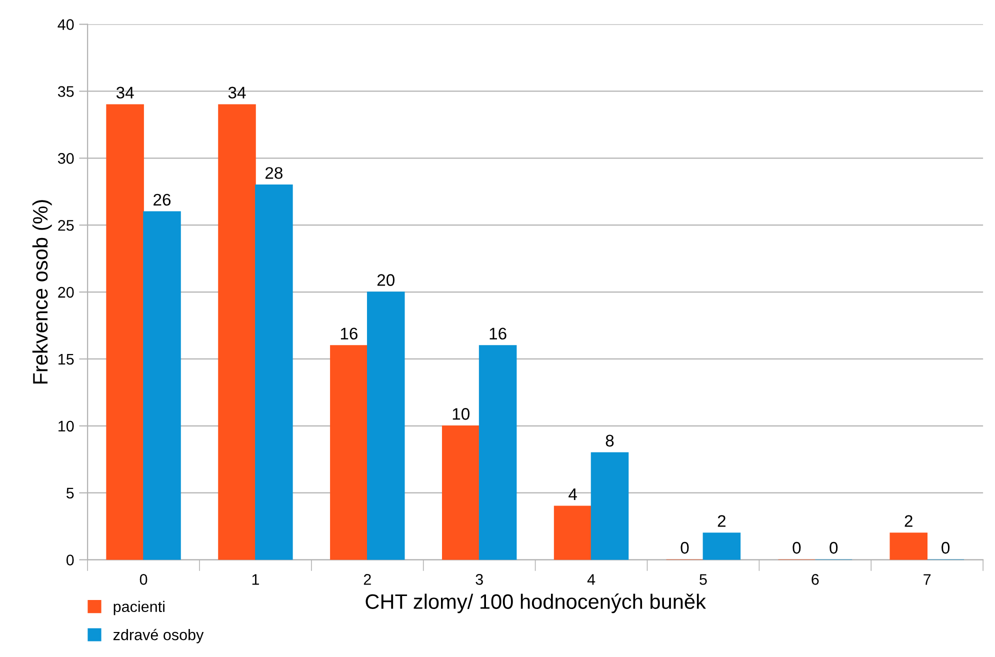  Describe the element at coordinates (144, 579) in the screenshot. I see `x-tick-label: 0` at that location.